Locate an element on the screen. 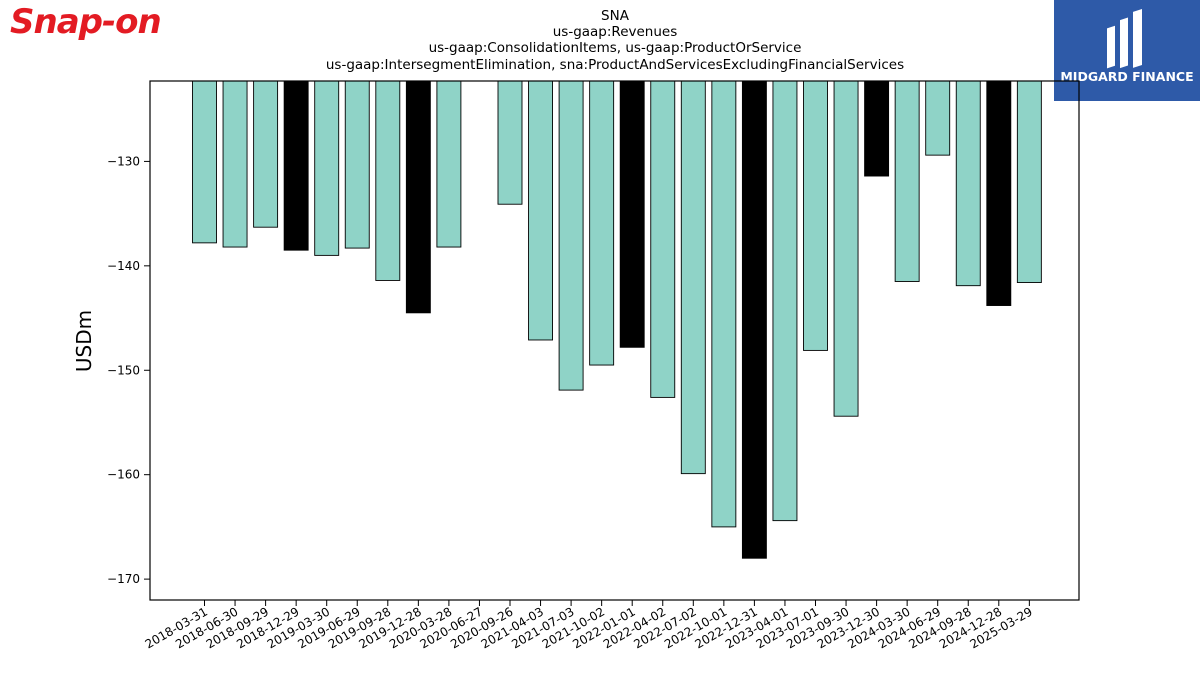 The width and height of the screenshot is (1200, 675). midgard-finance-badge: MIDGARD FINANCE is located at coordinates (1127, 50).